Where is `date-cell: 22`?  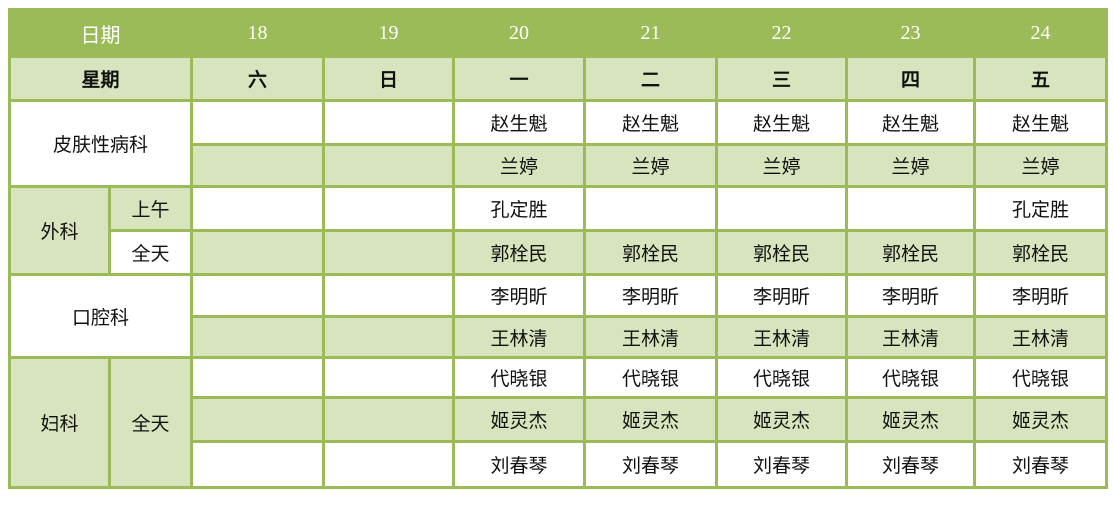
date-cell: 22 is located at coordinates (781, 33).